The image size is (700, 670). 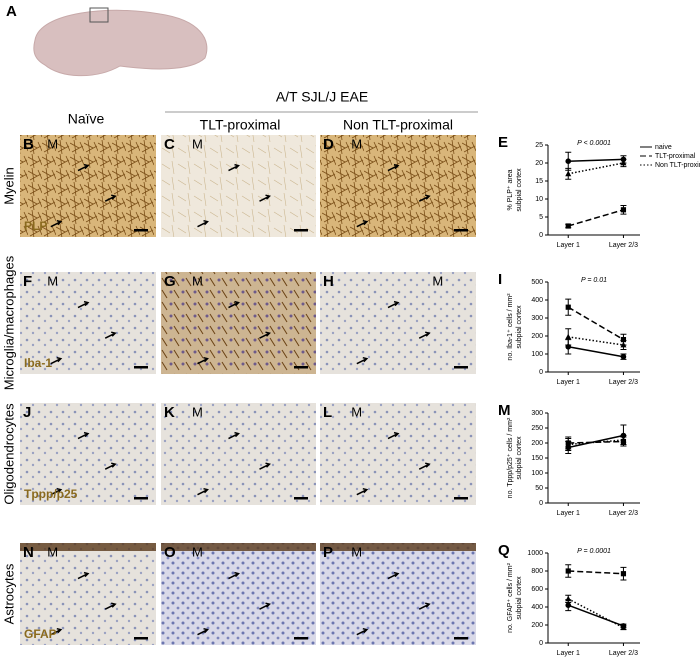 What do you see at coordinates (594, 280) in the screenshot?
I see `p-value: P = 0.01` at bounding box center [594, 280].